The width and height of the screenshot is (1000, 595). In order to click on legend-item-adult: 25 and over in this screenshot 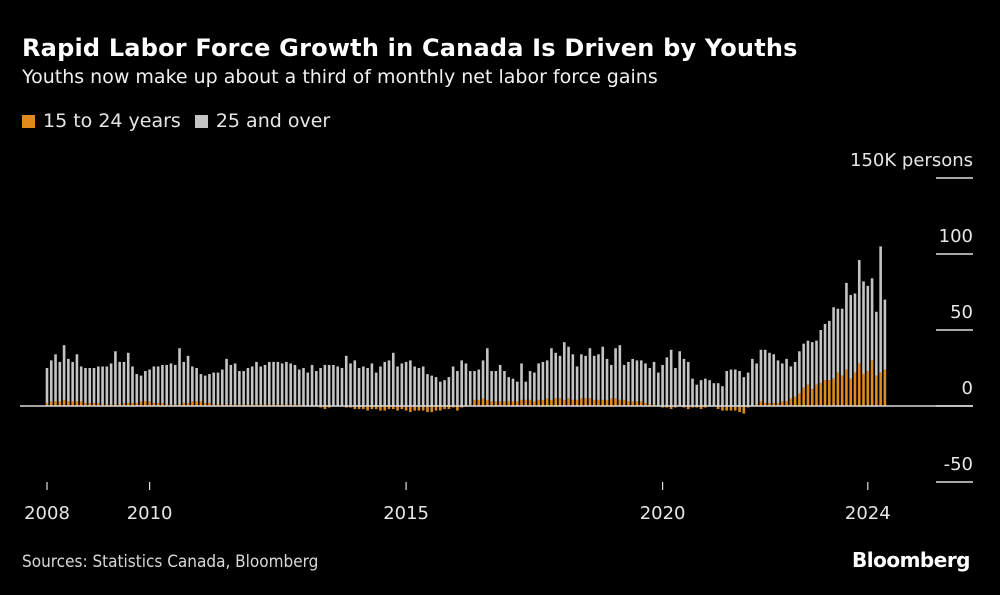, I will do `click(262, 121)`.